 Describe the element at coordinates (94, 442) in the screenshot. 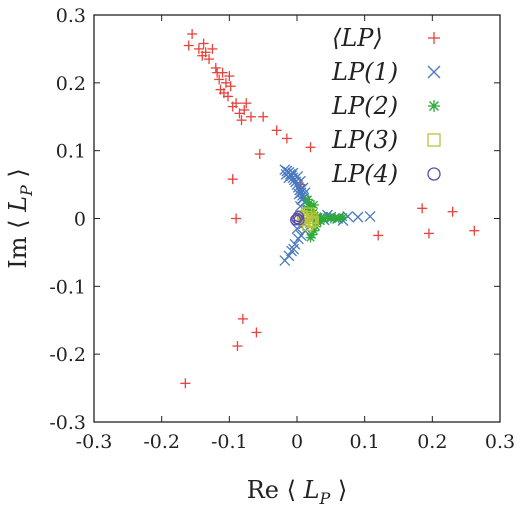

I see `x-tick-label: -0.3` at that location.